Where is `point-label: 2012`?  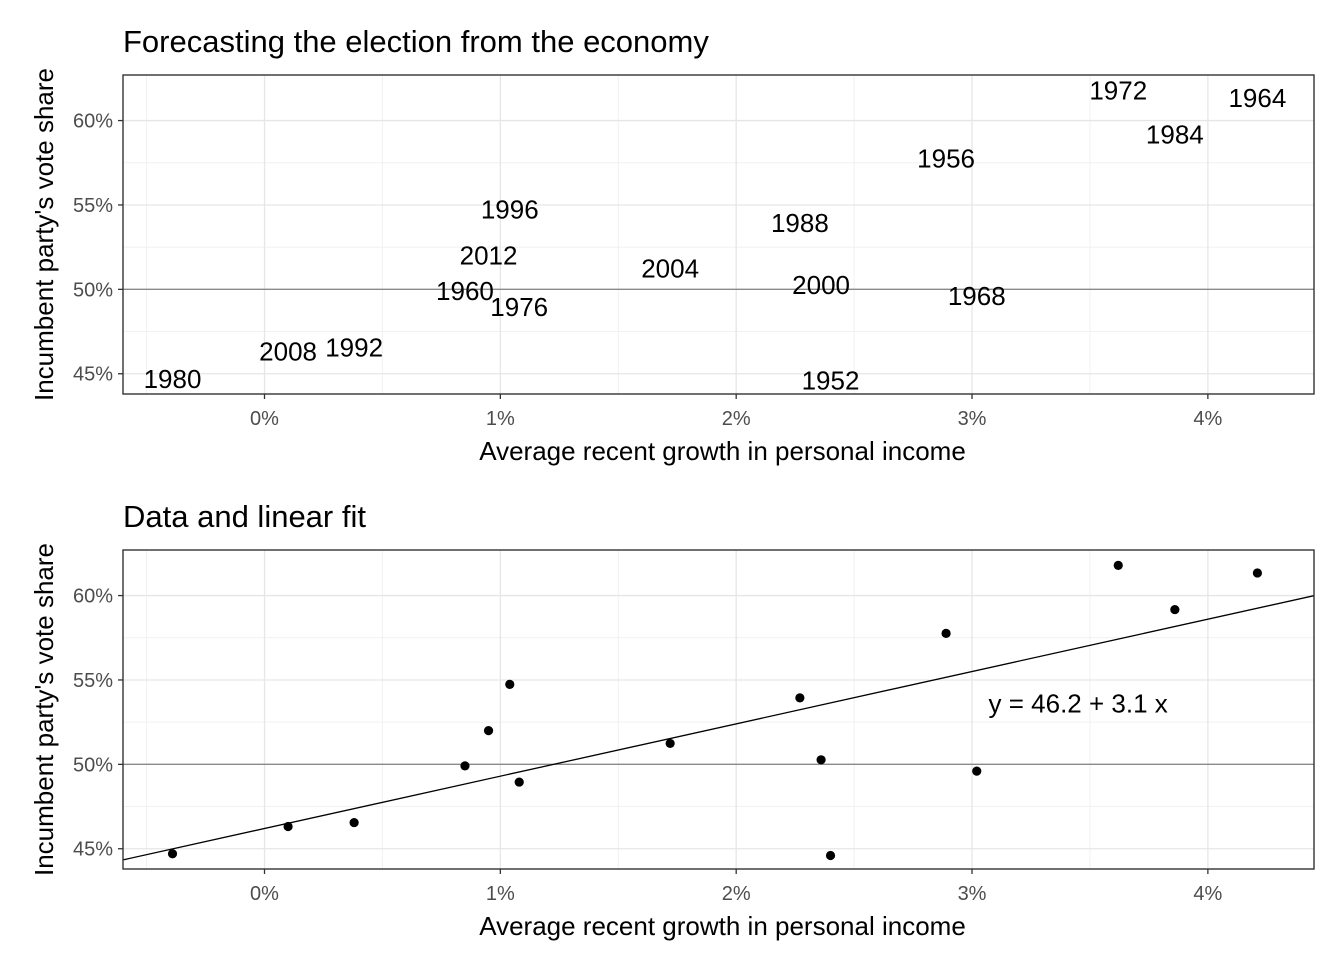
point-label: 2012 is located at coordinates (489, 256).